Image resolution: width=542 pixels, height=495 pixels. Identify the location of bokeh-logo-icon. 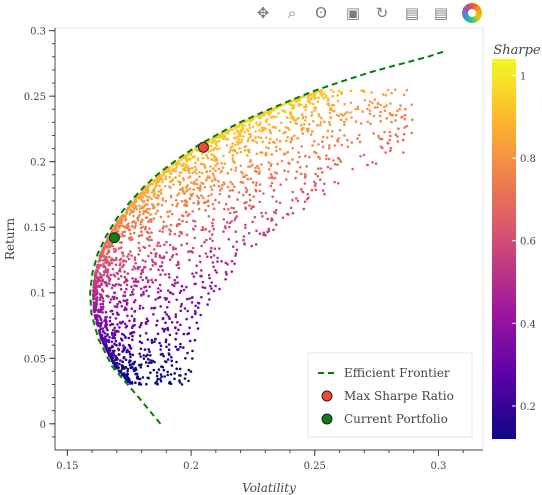
(472, 13).